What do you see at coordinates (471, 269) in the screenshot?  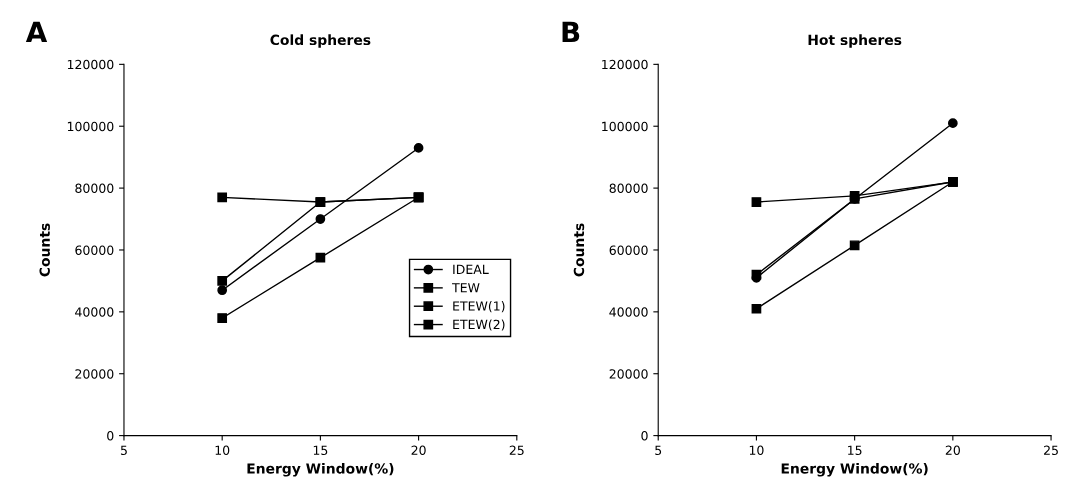 I see `legend-label: IDEAL` at bounding box center [471, 269].